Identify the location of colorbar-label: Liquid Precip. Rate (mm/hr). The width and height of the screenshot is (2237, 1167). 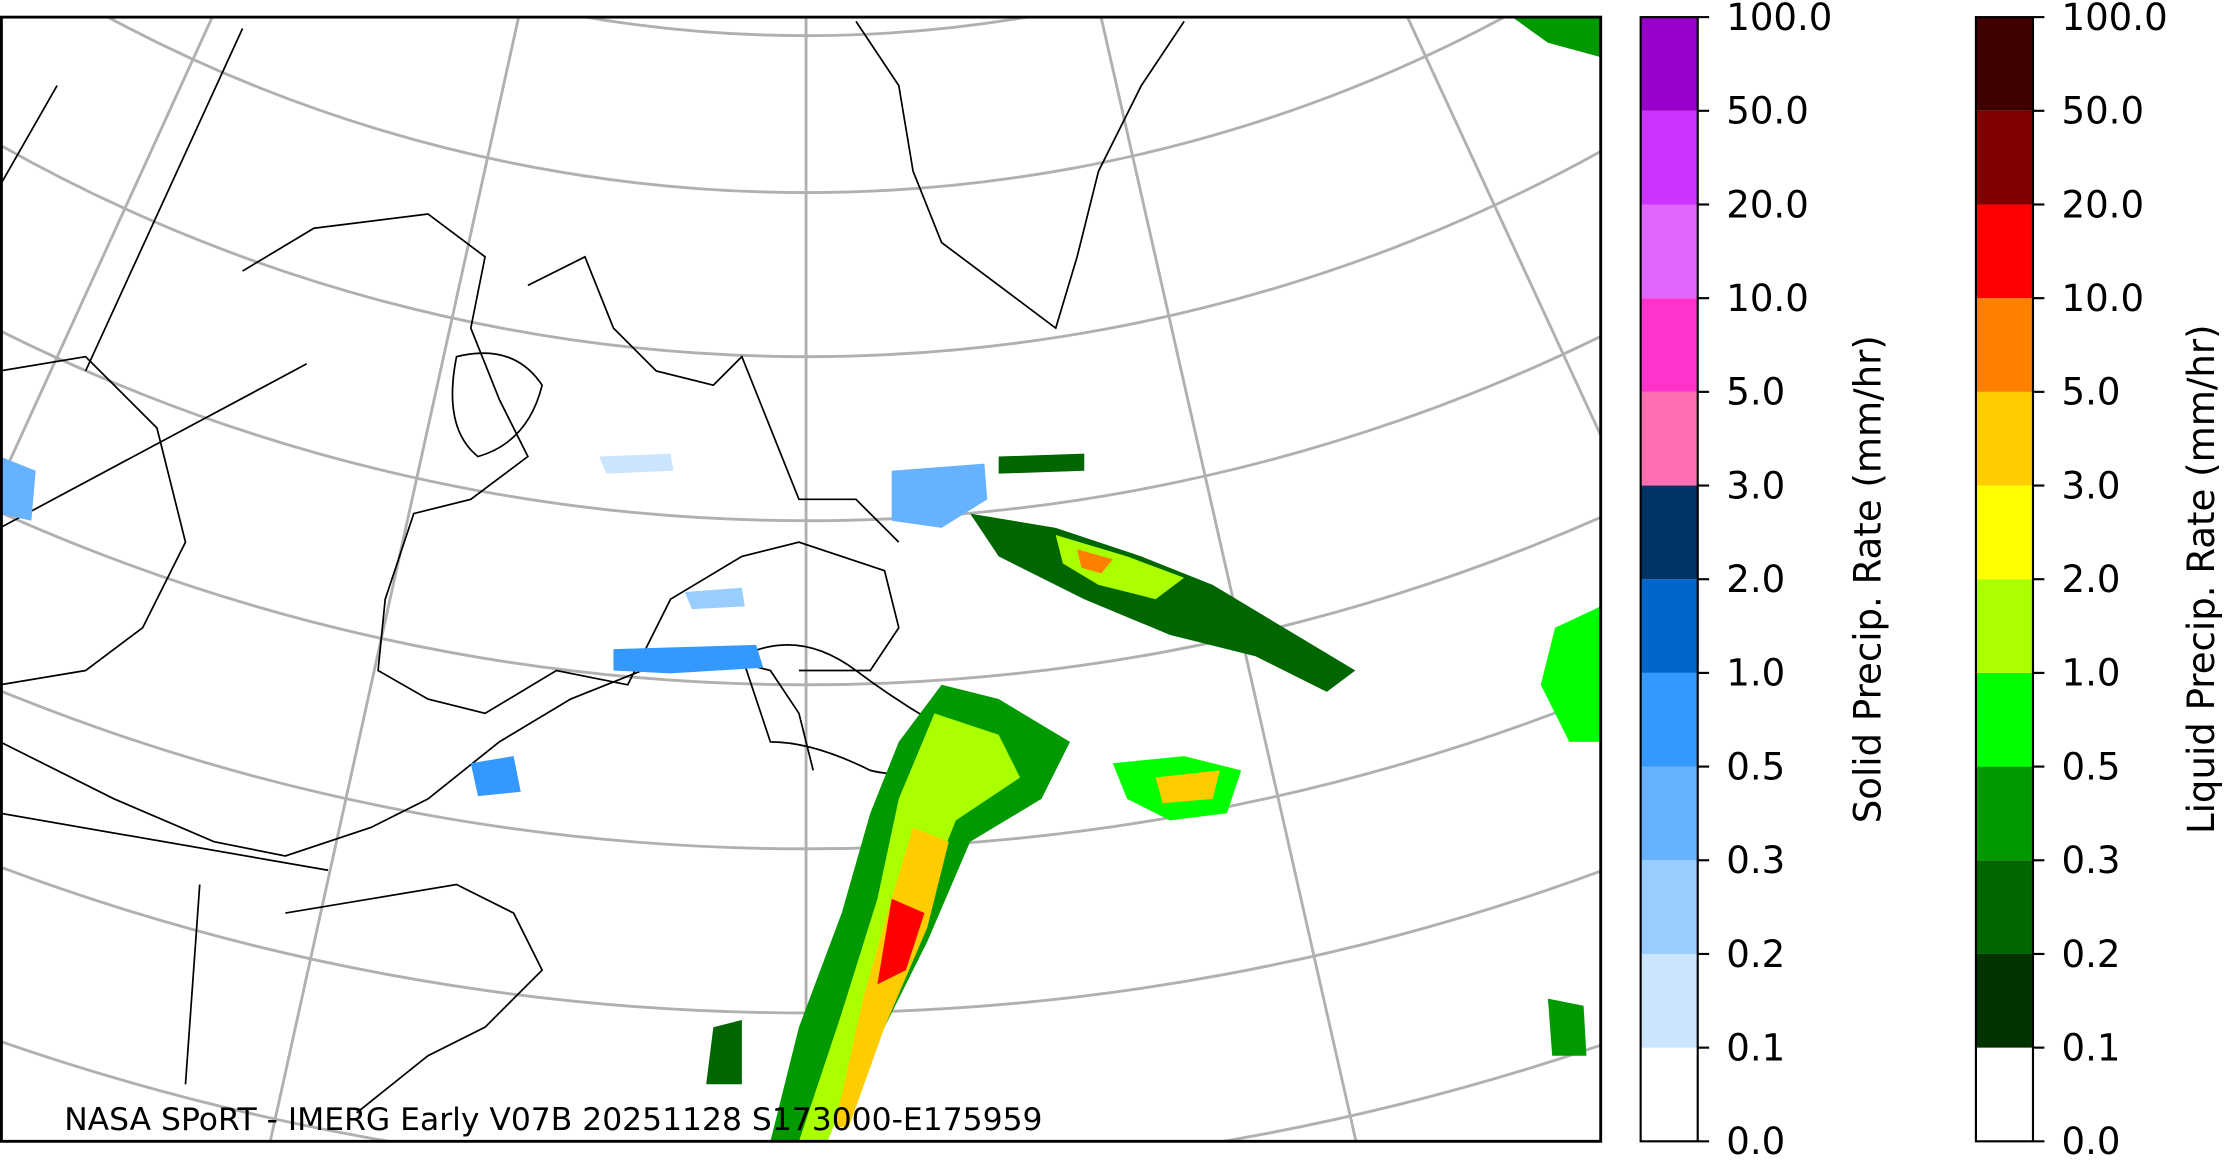
(2201, 579).